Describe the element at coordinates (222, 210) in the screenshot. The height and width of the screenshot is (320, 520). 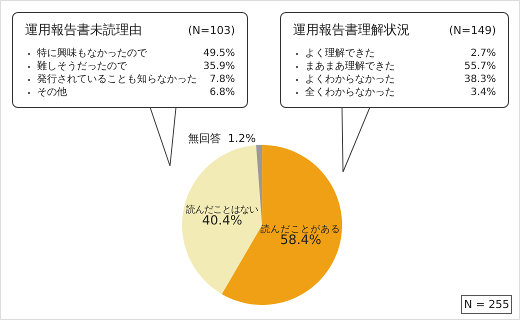
I see `slice-label: 読んだことはない` at that location.